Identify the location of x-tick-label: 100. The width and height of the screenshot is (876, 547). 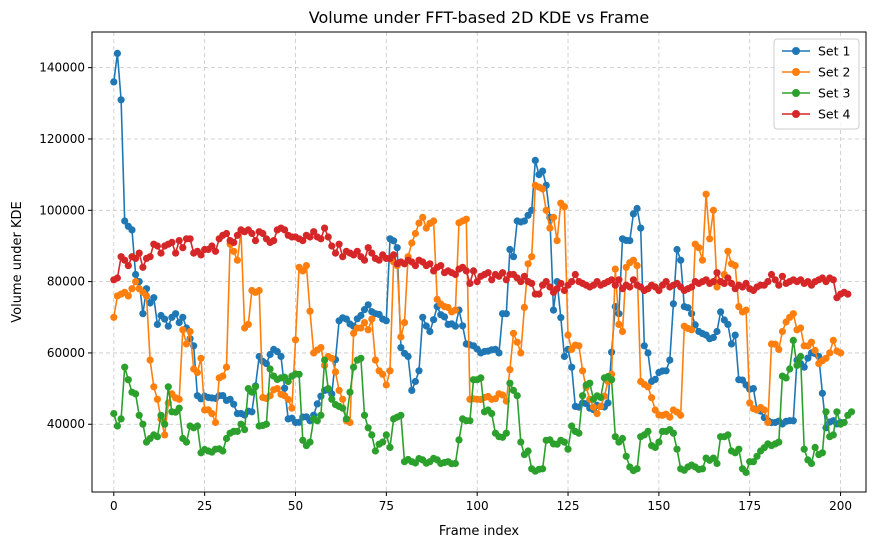
(477, 506).